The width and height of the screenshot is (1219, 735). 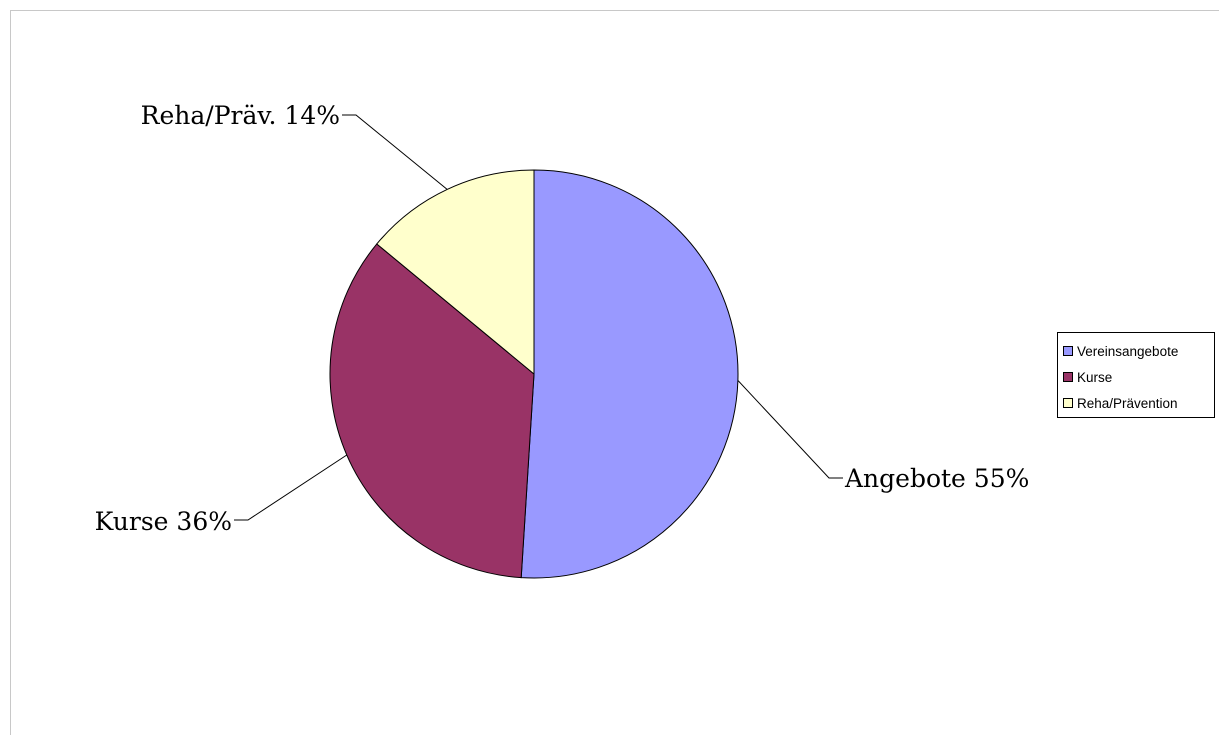 I want to click on legend-label: Kurse, so click(x=1095, y=377).